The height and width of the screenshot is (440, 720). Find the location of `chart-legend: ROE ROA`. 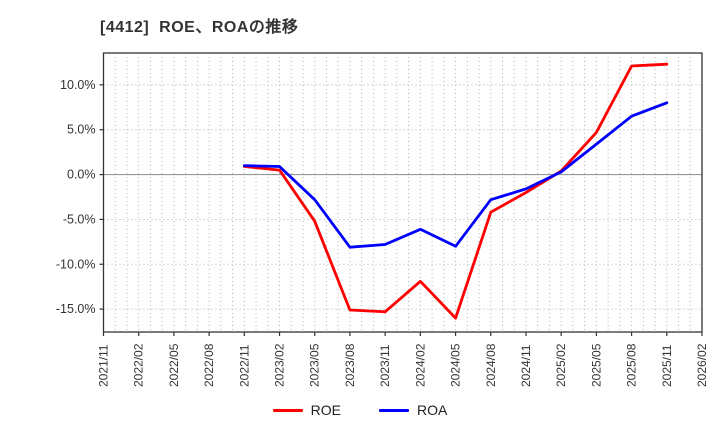

chart-legend: ROE ROA is located at coordinates (360, 410).